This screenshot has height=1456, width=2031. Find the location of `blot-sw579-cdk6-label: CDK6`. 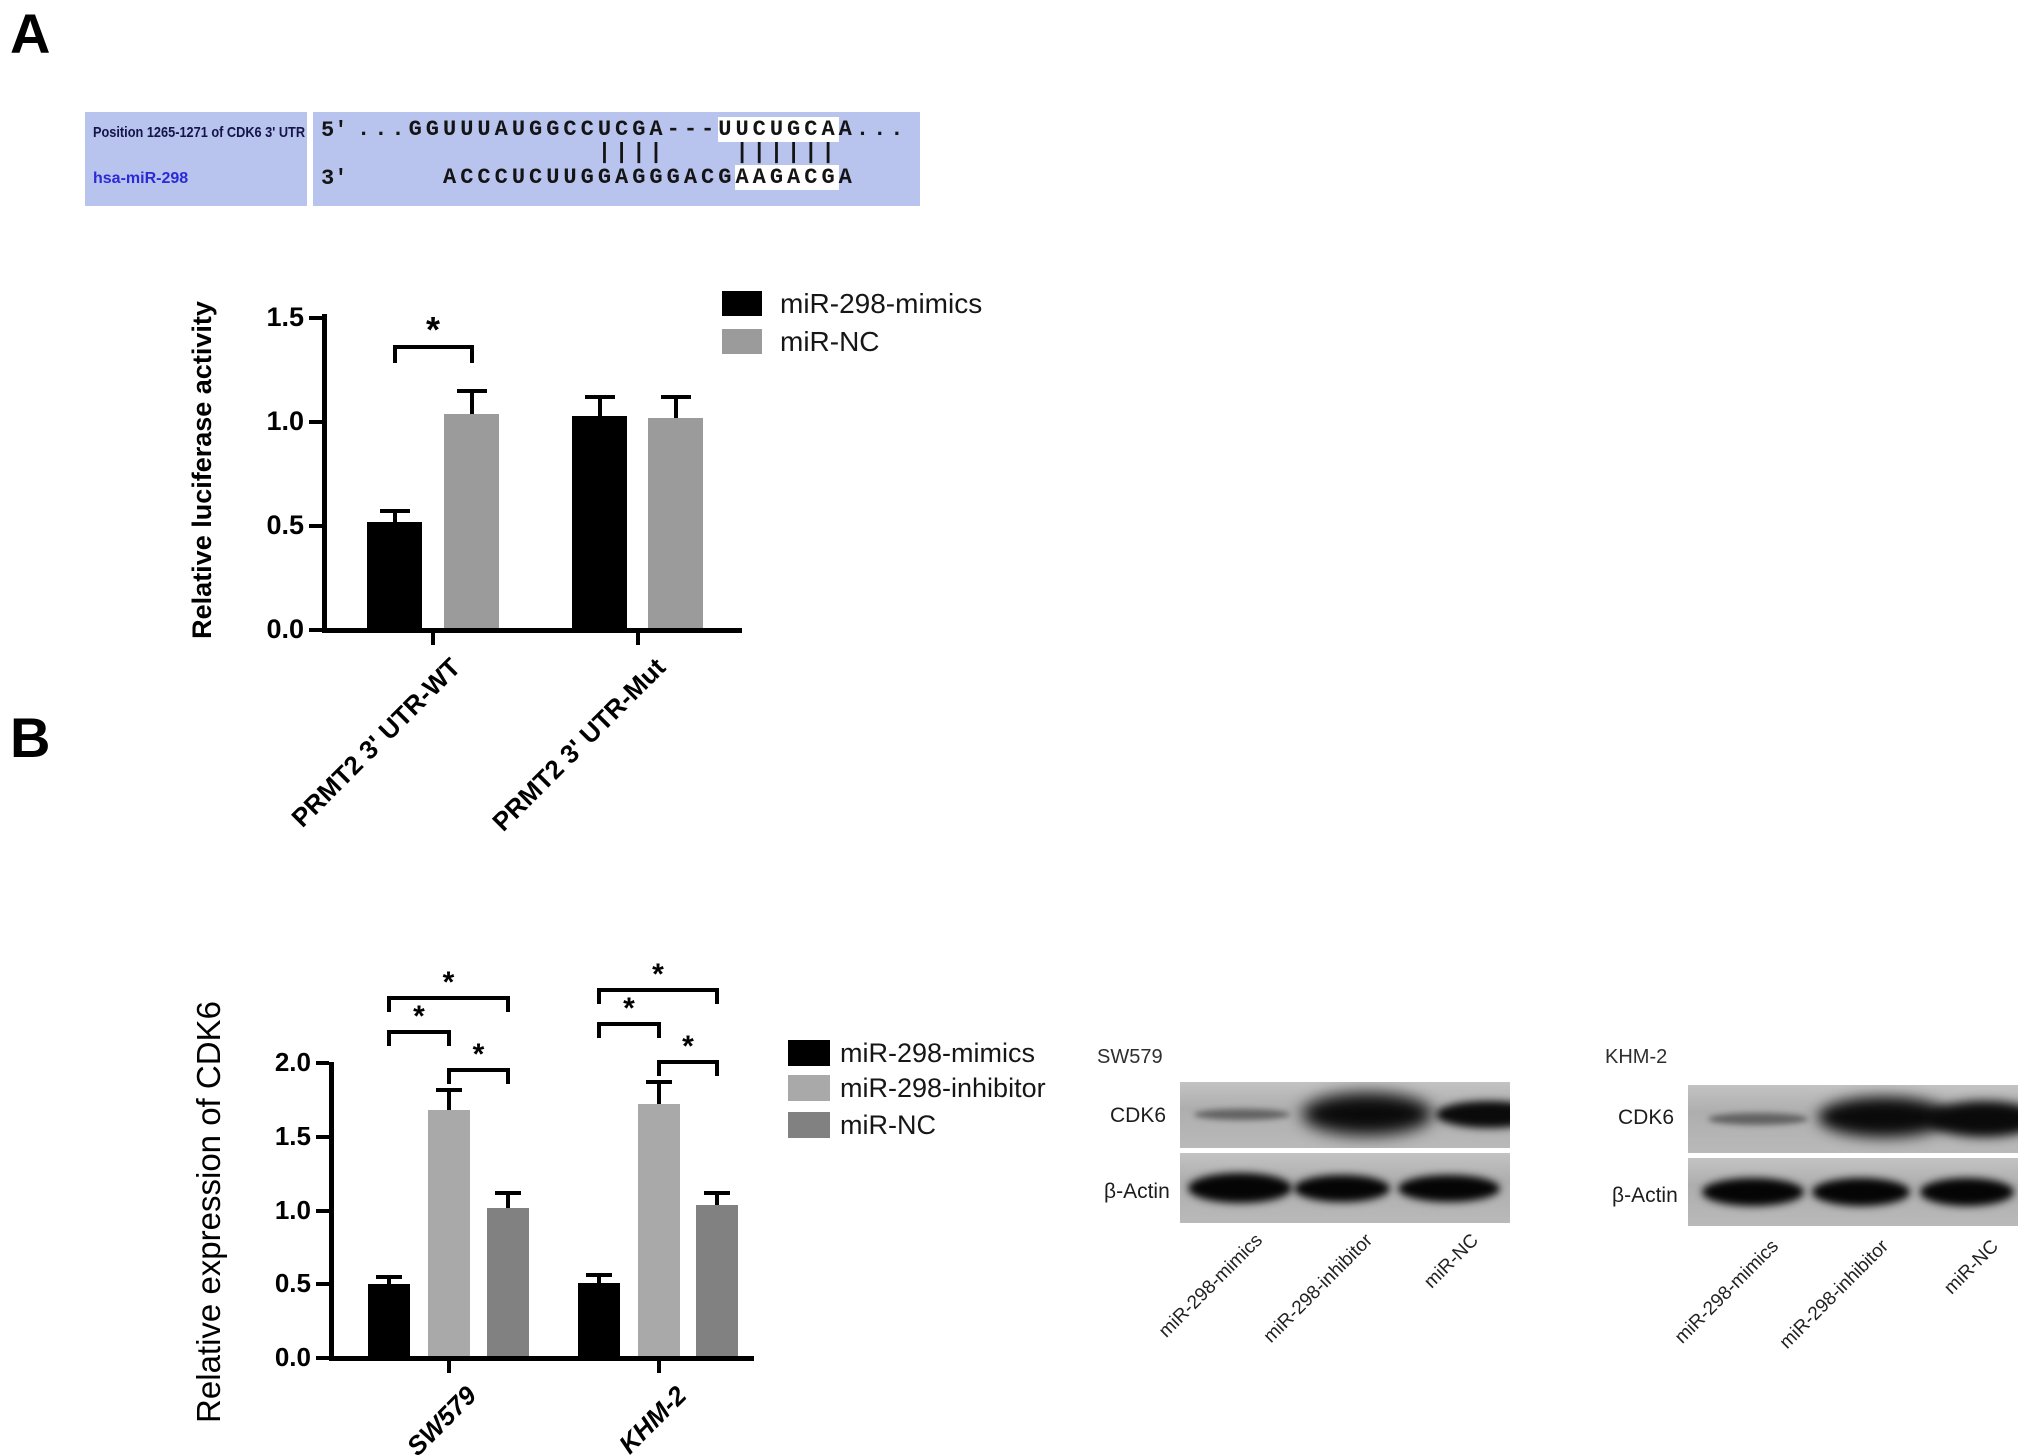

blot-sw579-cdk6-label: CDK6 is located at coordinates (1138, 1115).